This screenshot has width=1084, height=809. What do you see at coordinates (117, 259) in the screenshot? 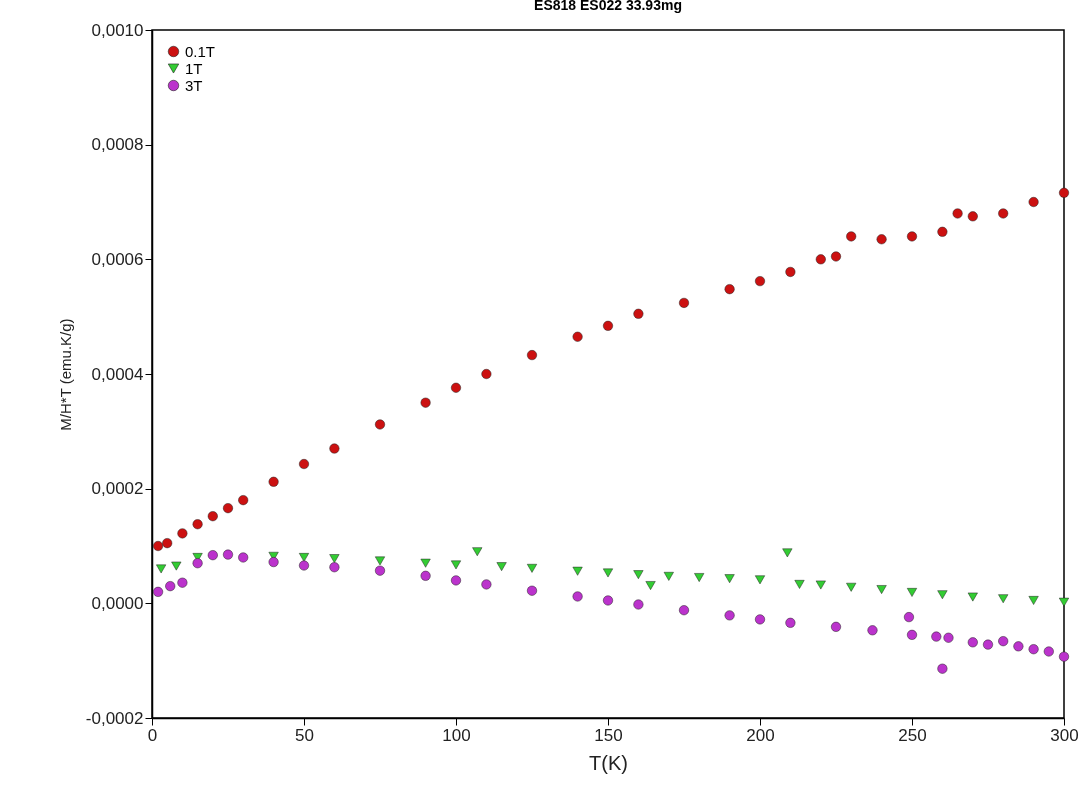
I see `y-tick-label: 0,0006` at bounding box center [117, 259].